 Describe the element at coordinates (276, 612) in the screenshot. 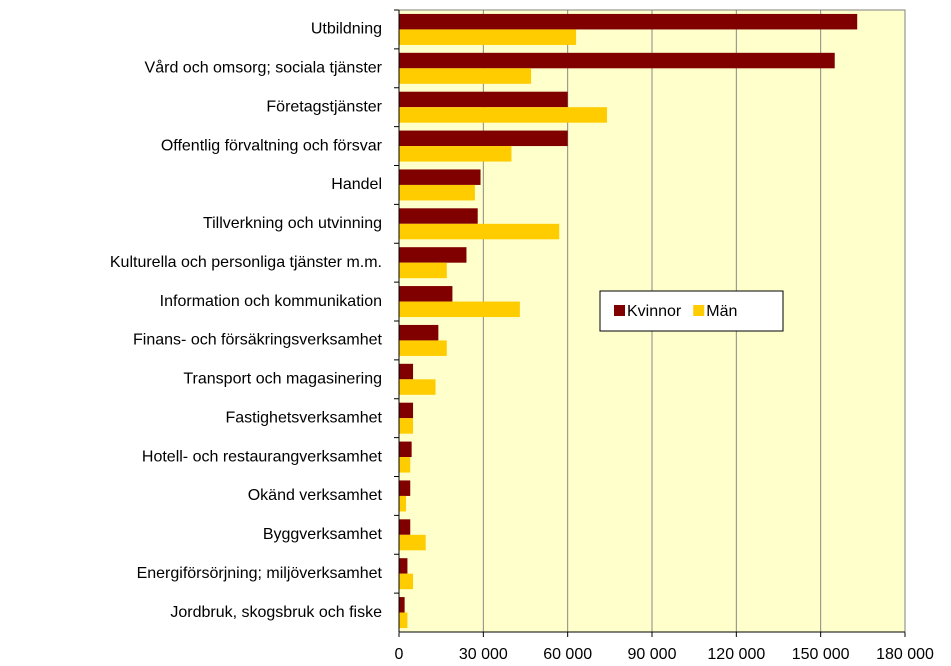

I see `y-tick-label: Jordbruk, skogsbruk och fiske` at that location.